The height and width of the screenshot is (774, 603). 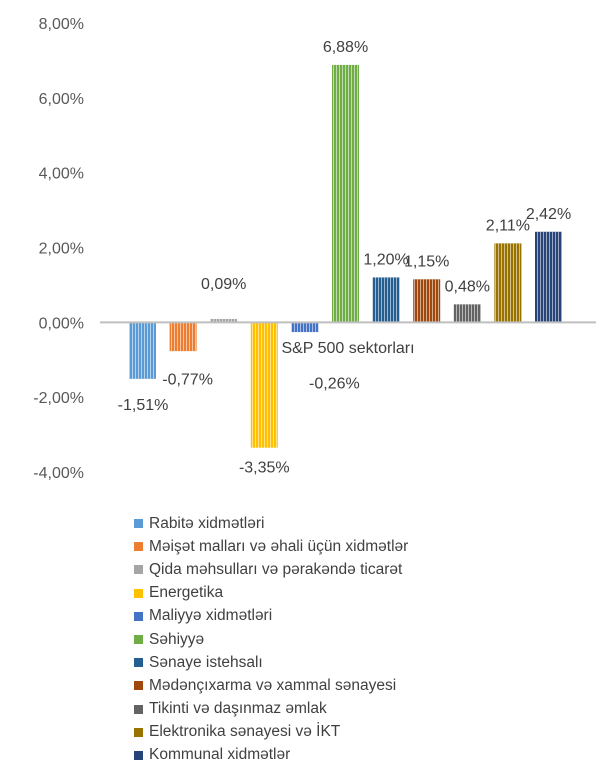 What do you see at coordinates (347, 348) in the screenshot?
I see `x-axis-label: S&P 500 sektorları` at bounding box center [347, 348].